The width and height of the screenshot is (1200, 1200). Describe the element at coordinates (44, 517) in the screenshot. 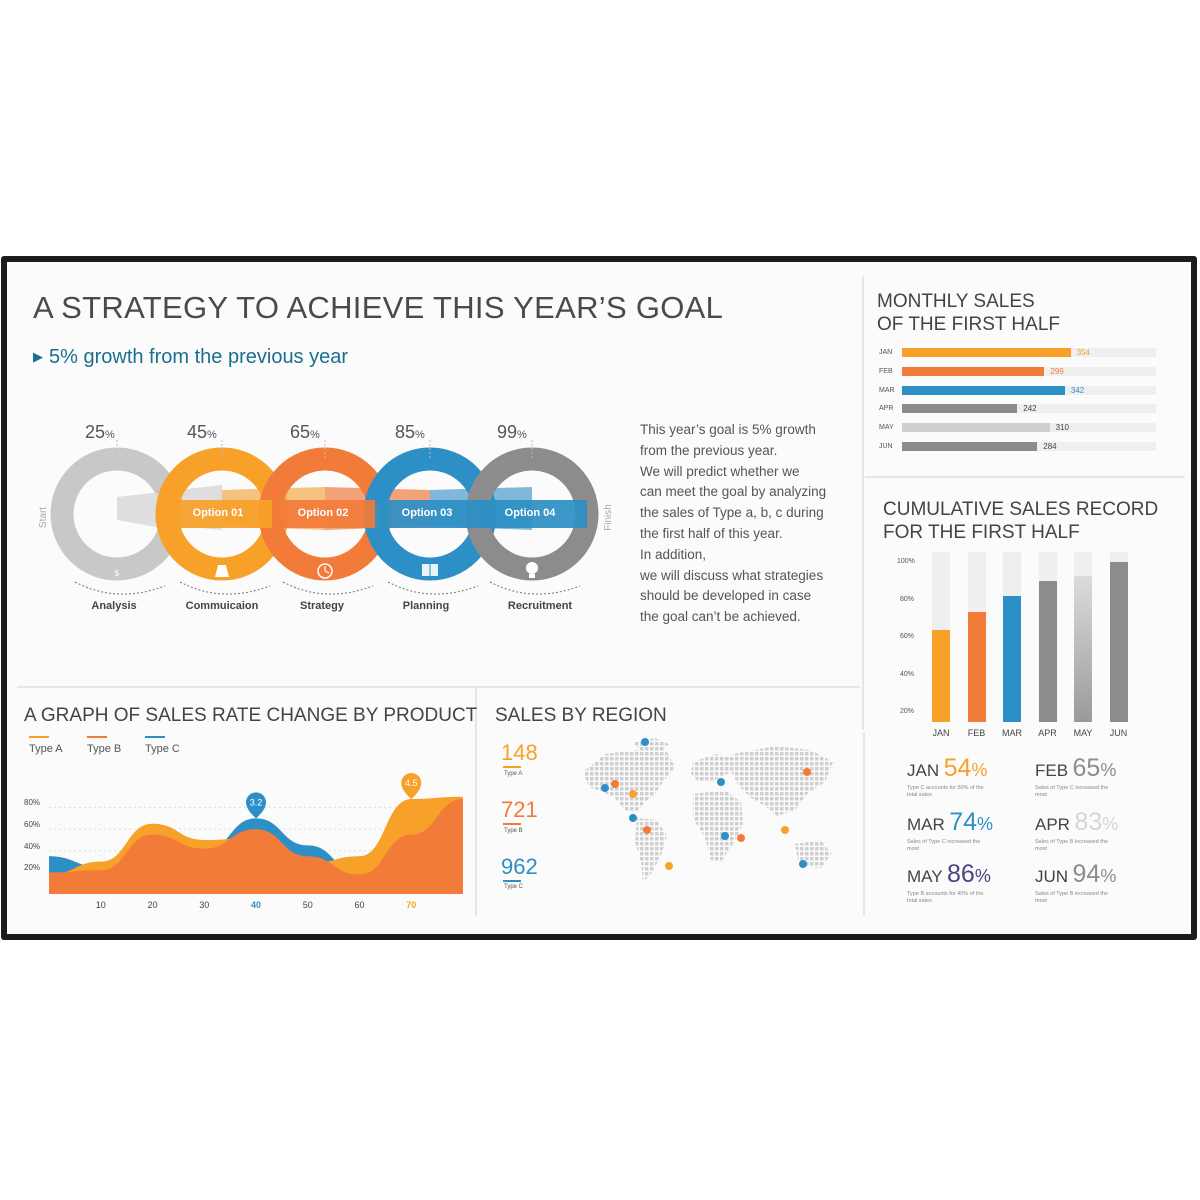

I see `start-label: Start` at that location.